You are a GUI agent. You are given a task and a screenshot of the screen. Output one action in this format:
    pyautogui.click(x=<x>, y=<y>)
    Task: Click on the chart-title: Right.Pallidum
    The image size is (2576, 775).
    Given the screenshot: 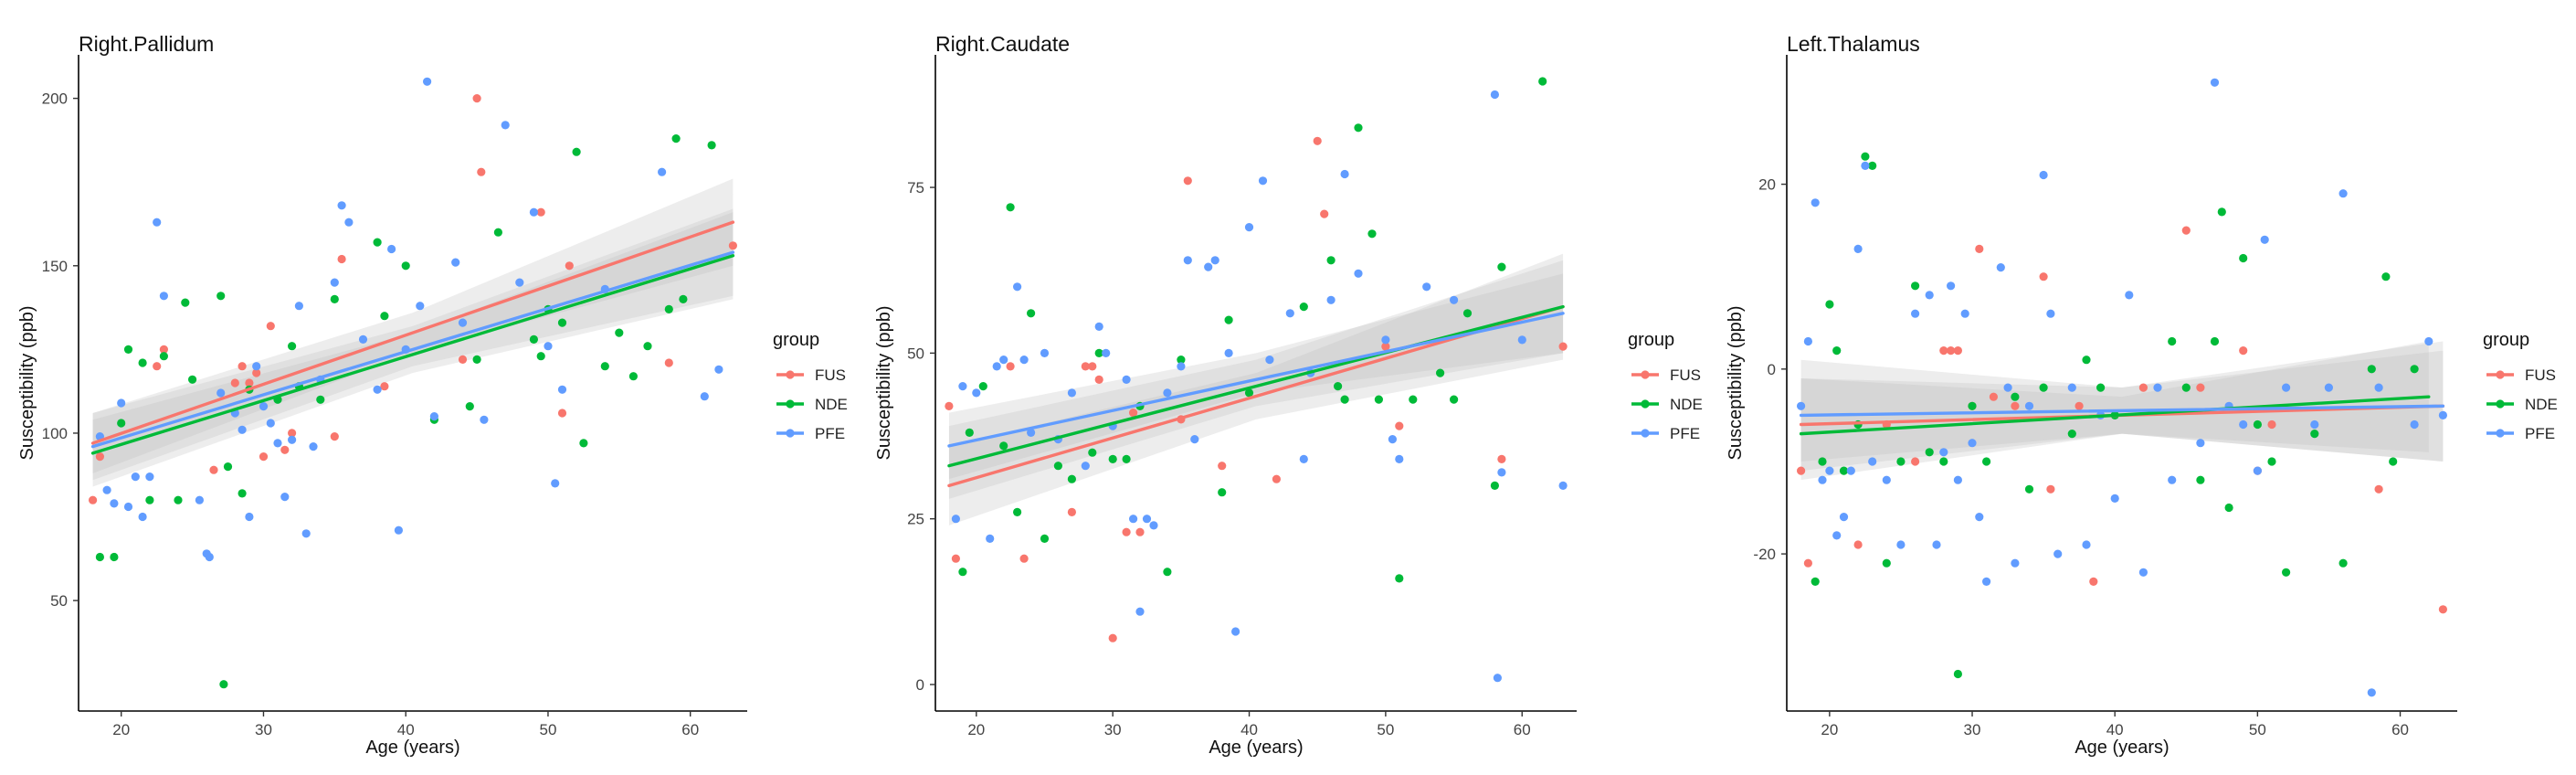 What is the action you would take?
    pyautogui.click(x=147, y=44)
    